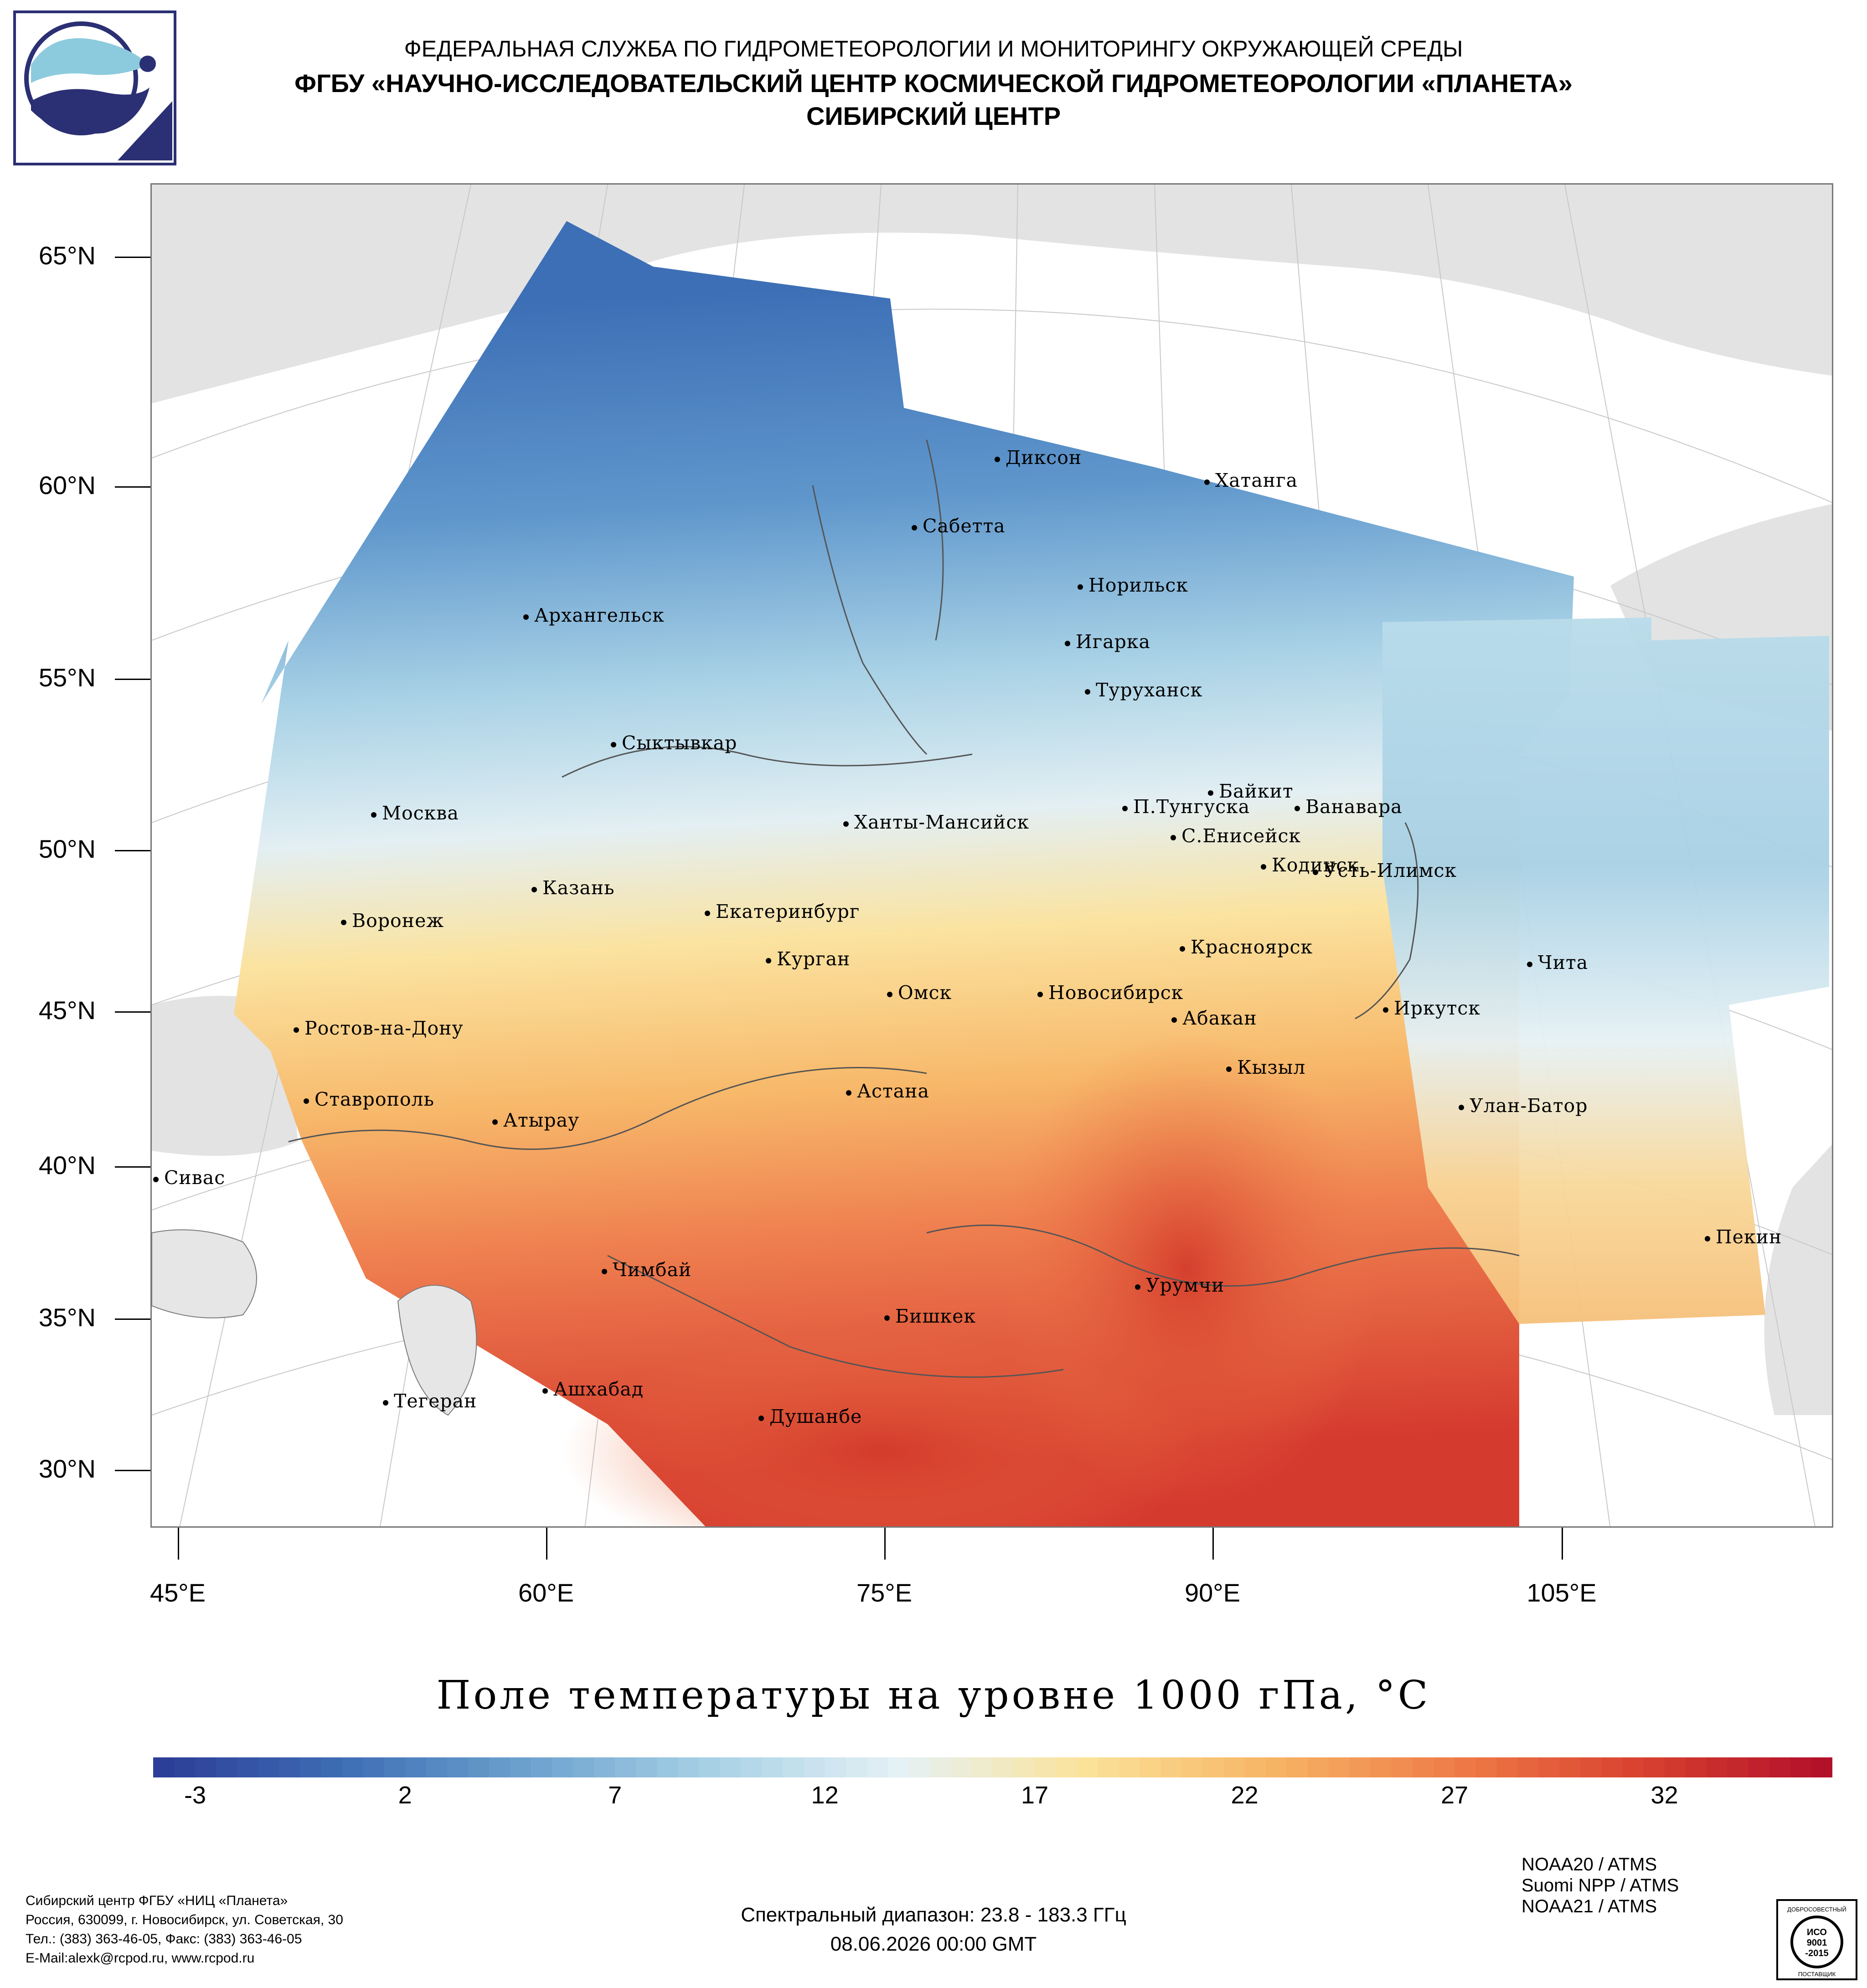  What do you see at coordinates (593, 1389) in the screenshot?
I see `city-label: Ашхабад` at bounding box center [593, 1389].